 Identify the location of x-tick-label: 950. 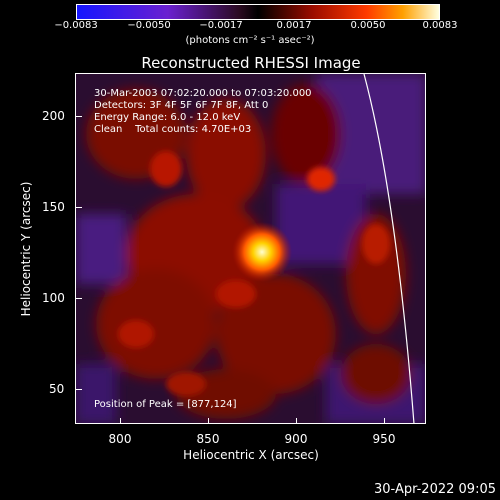
(384, 439).